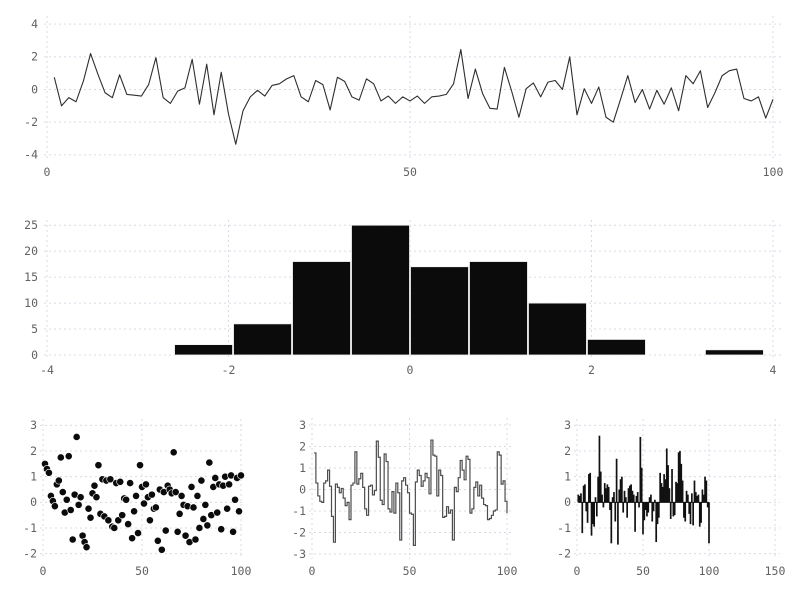  I want to click on svg-text: 25, so click(31, 225).